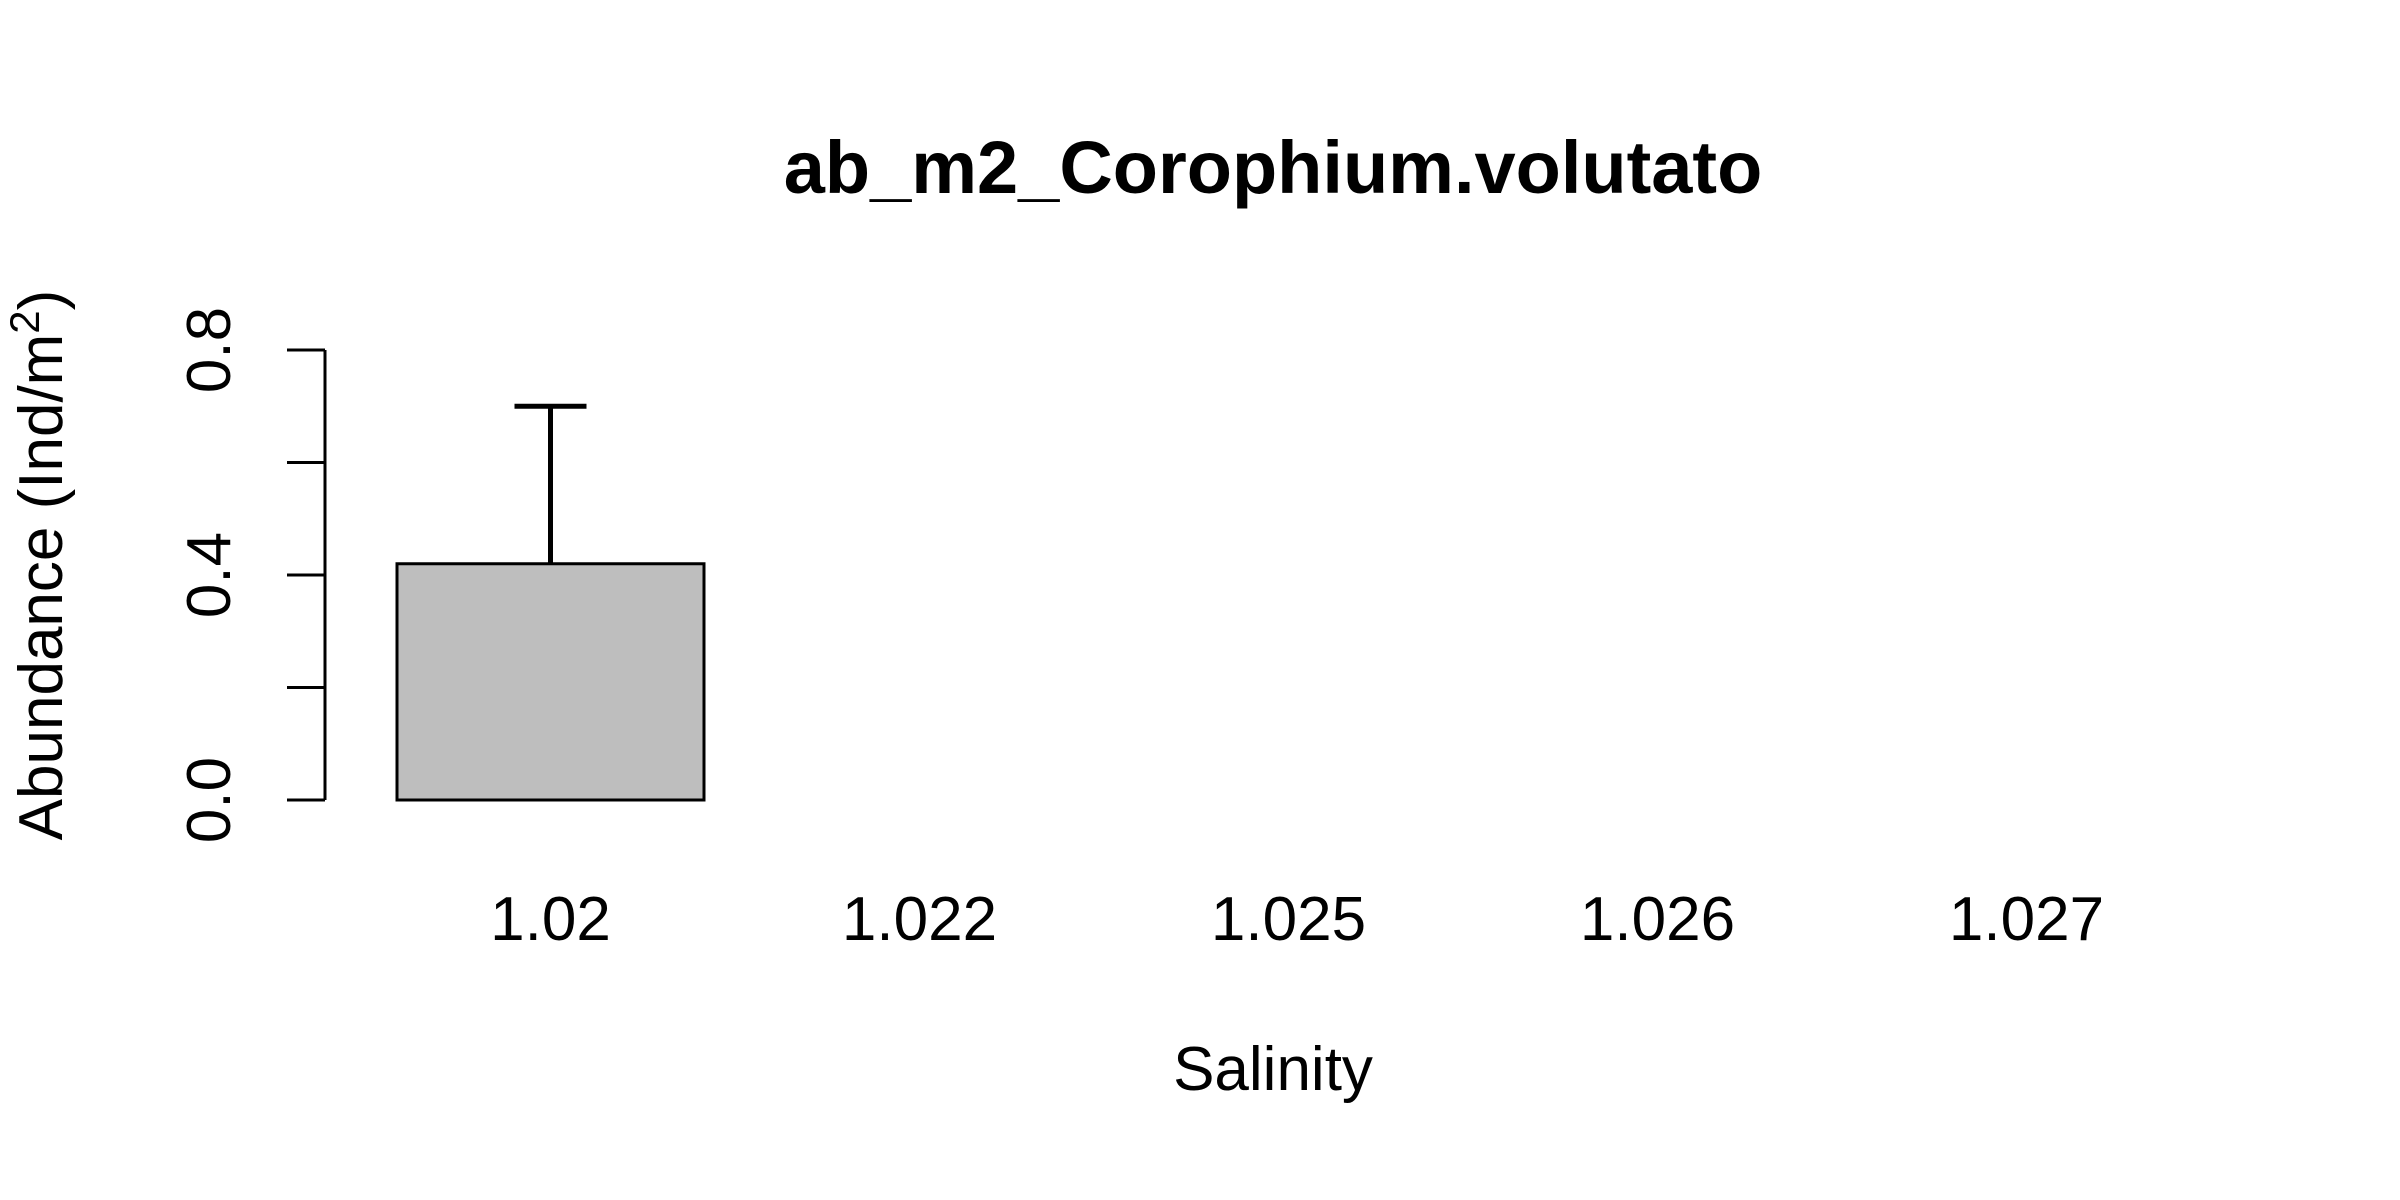 The image size is (2400, 1200). Describe the element at coordinates (1288, 919) in the screenshot. I see `x-tick-label: 1.025` at that location.